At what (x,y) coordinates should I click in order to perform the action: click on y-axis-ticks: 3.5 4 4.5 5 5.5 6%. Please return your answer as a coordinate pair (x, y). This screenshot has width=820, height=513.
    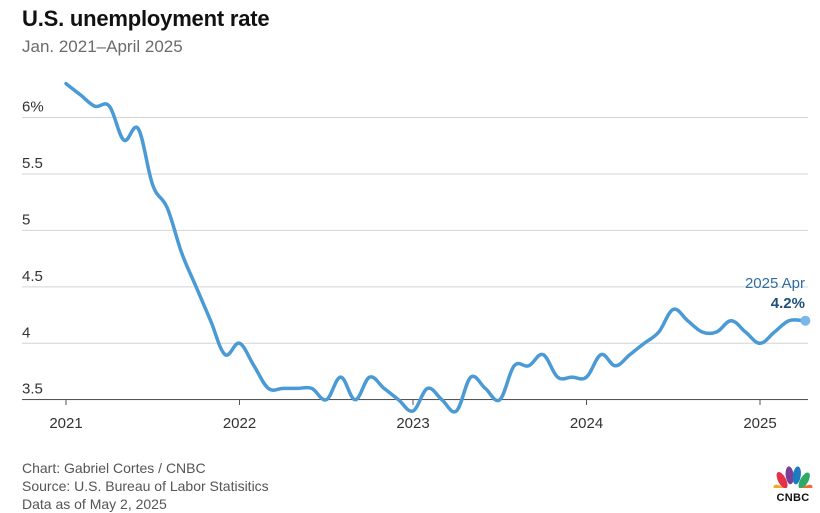
    Looking at the image, I should click on (33, 248).